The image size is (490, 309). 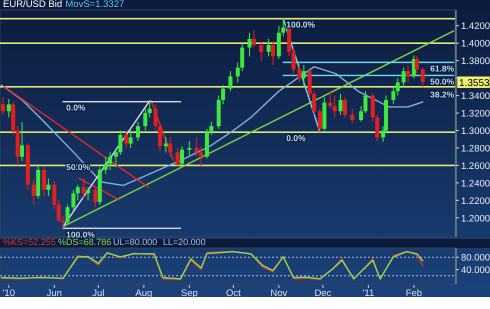 What do you see at coordinates (475, 62) in the screenshot?
I see `y-tick-label: 1.3800` at bounding box center [475, 62].